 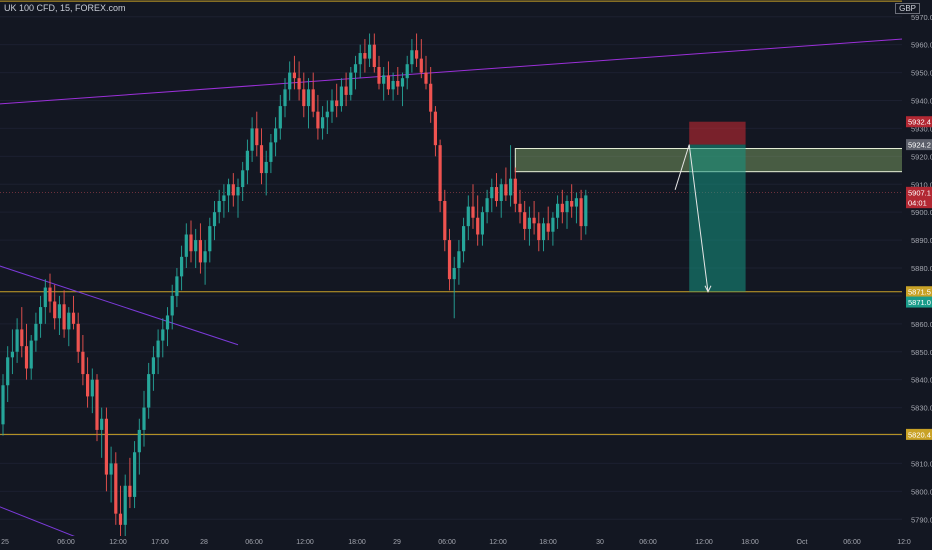 What do you see at coordinates (921, 101) in the screenshot?
I see `price-tick-label: 5940.0` at bounding box center [921, 101].